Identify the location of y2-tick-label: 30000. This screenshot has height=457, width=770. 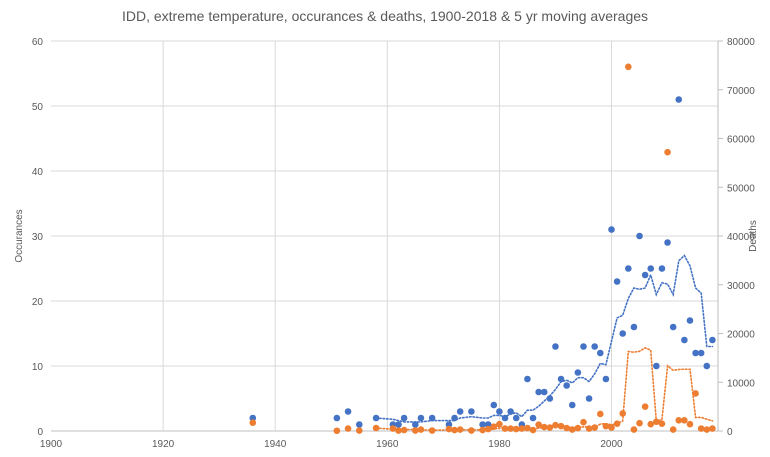
(741, 286).